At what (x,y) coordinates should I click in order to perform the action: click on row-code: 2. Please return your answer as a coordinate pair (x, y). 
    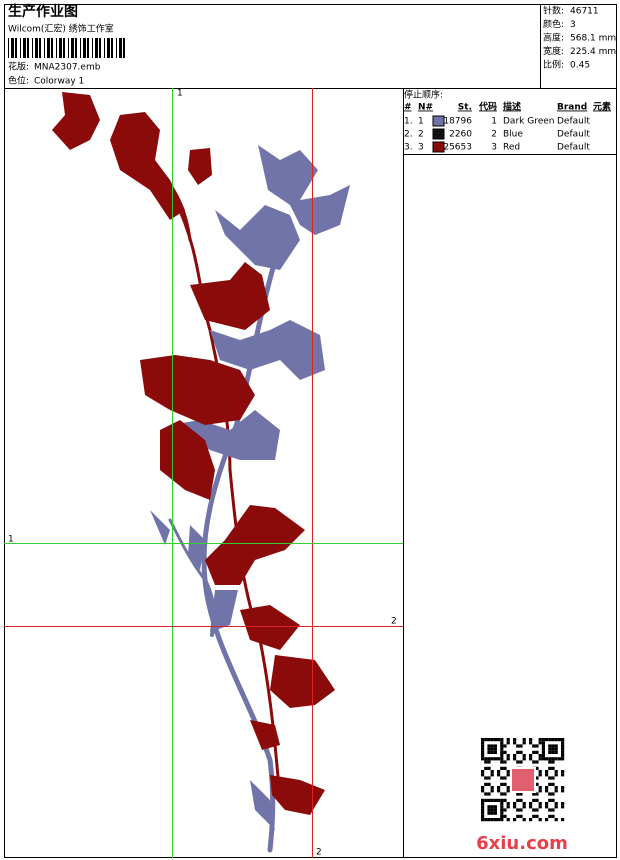
    Looking at the image, I should click on (494, 135).